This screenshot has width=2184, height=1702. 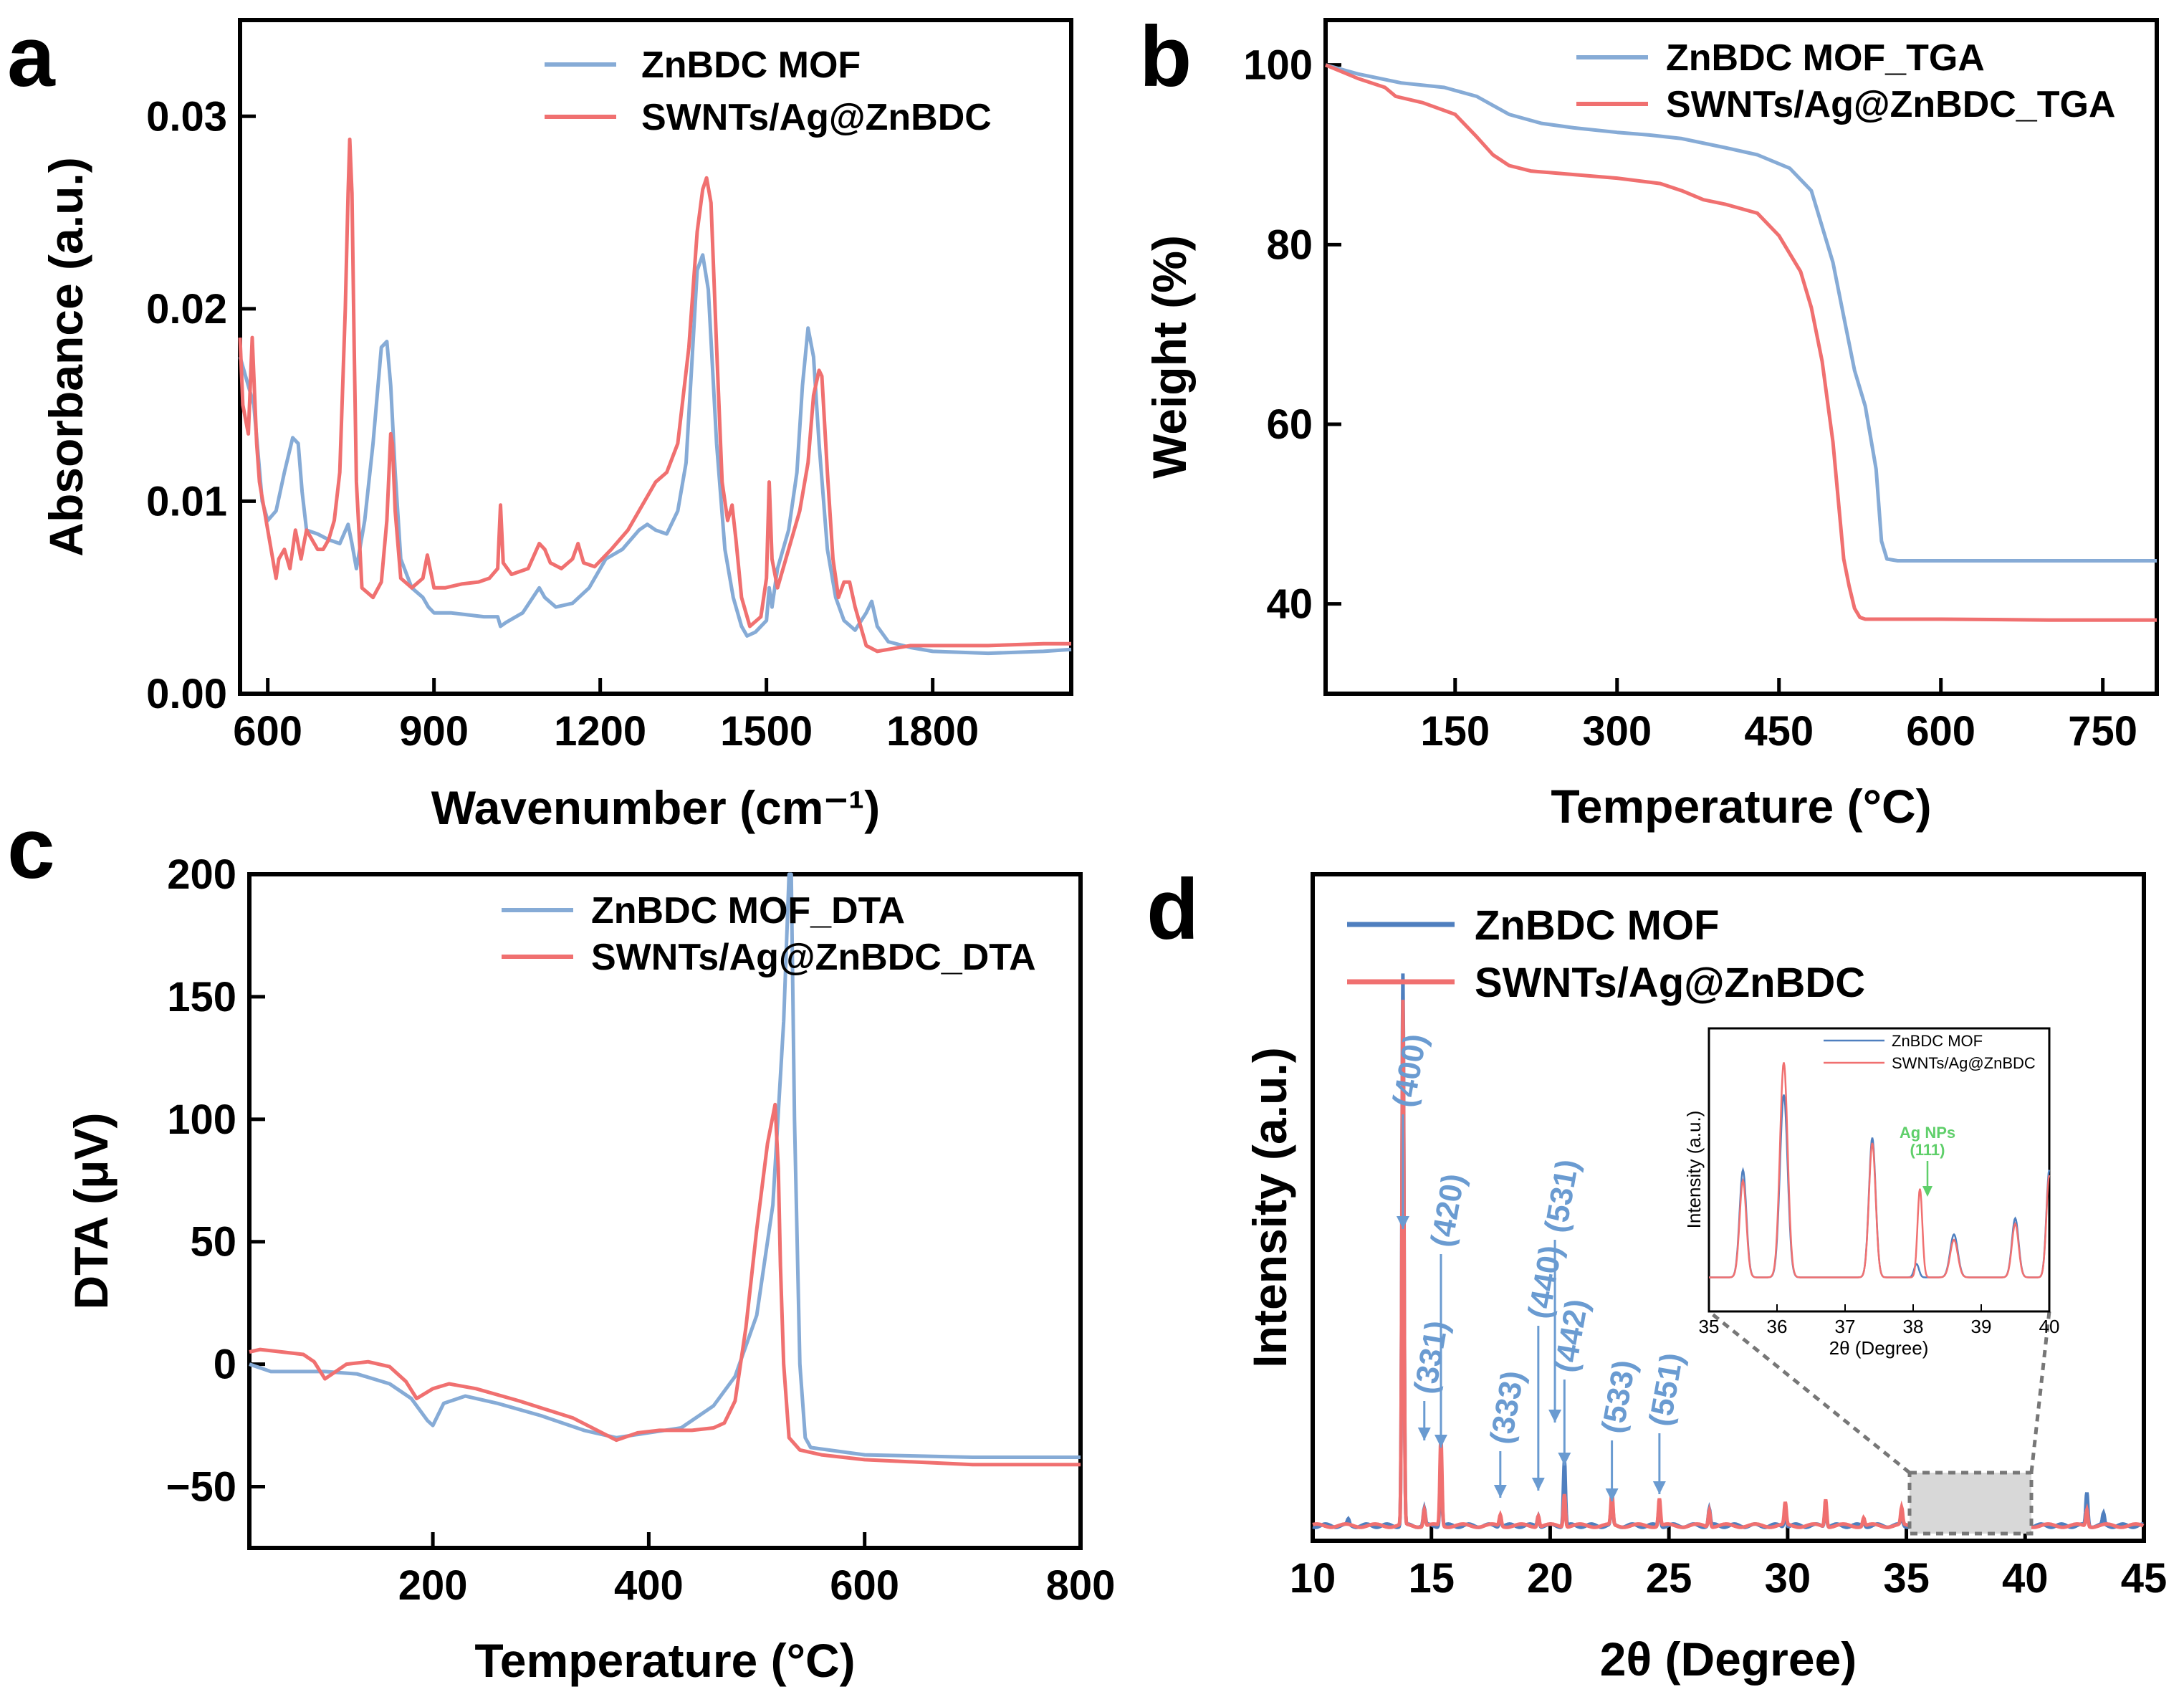 I want to click on c-xtick-label-0: 200, so click(x=433, y=1585).